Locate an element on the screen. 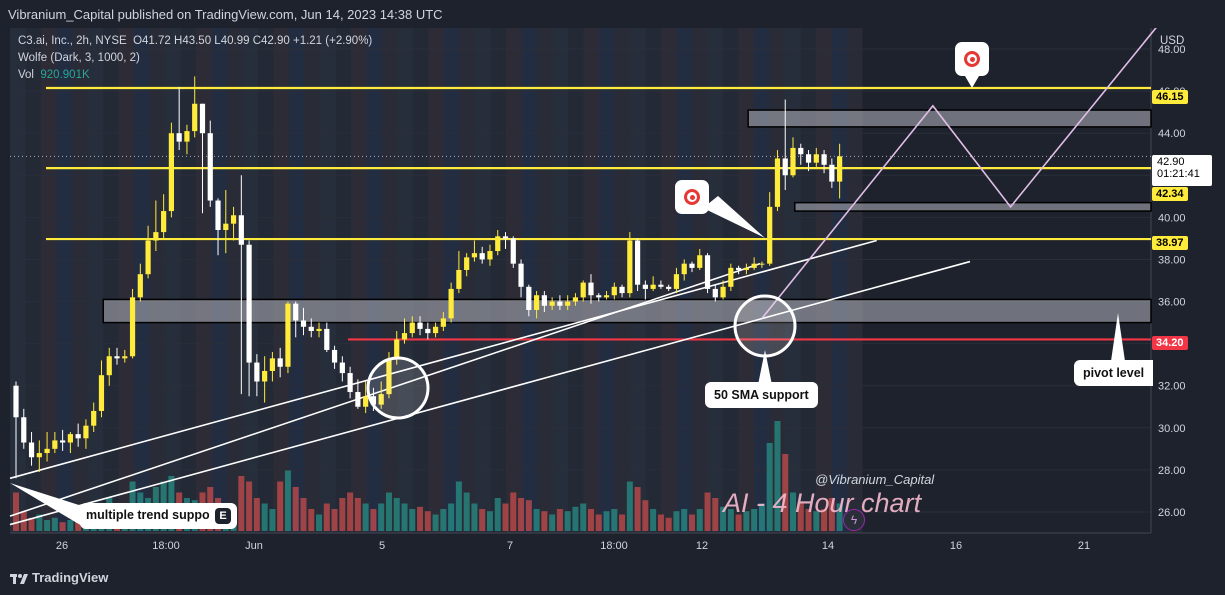  watermark-handle: @Vibranium_Capital is located at coordinates (875, 479).